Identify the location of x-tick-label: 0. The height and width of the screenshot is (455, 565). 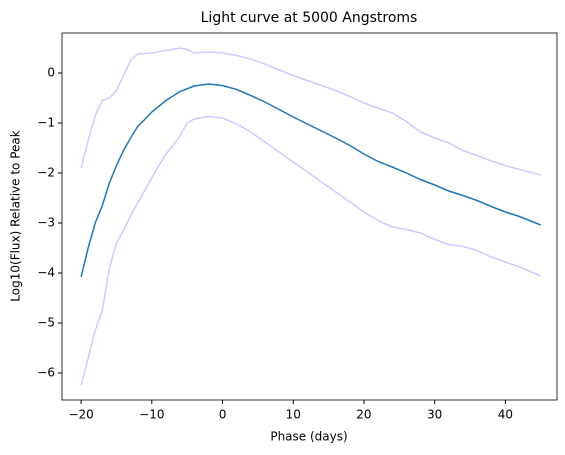
(223, 415).